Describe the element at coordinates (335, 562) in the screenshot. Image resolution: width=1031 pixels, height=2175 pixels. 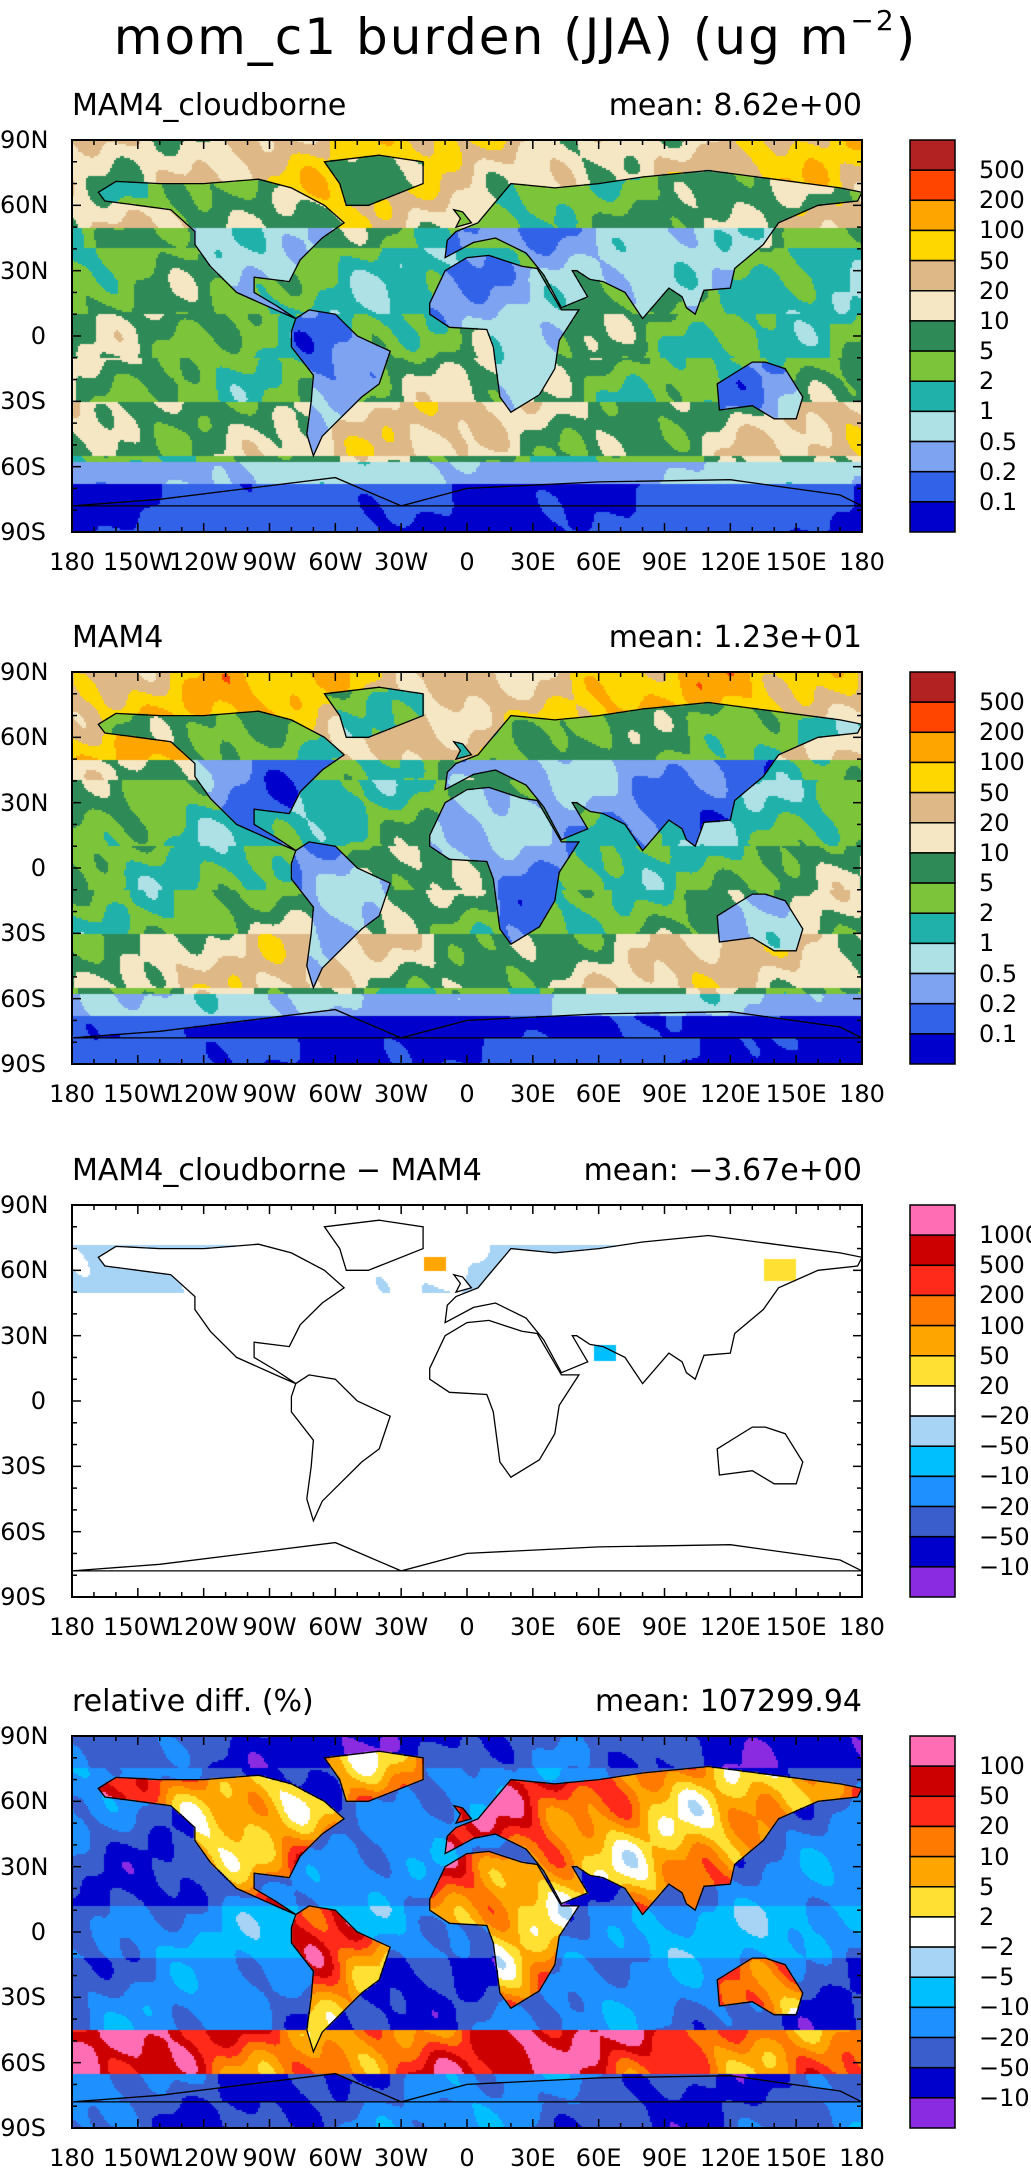
I see `lon-tick-label: 60W` at that location.